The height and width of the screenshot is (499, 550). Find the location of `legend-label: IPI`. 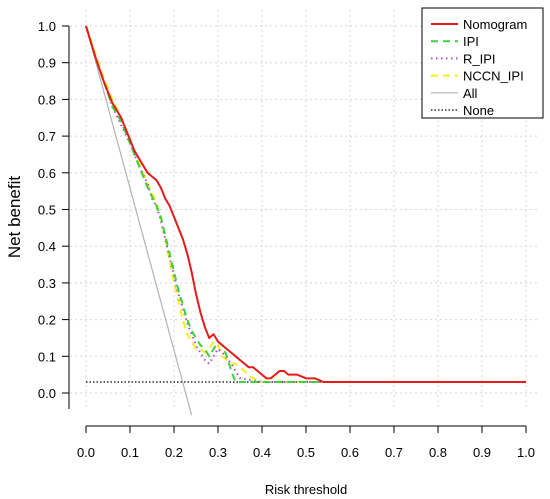

legend-label: IPI is located at coordinates (471, 41).